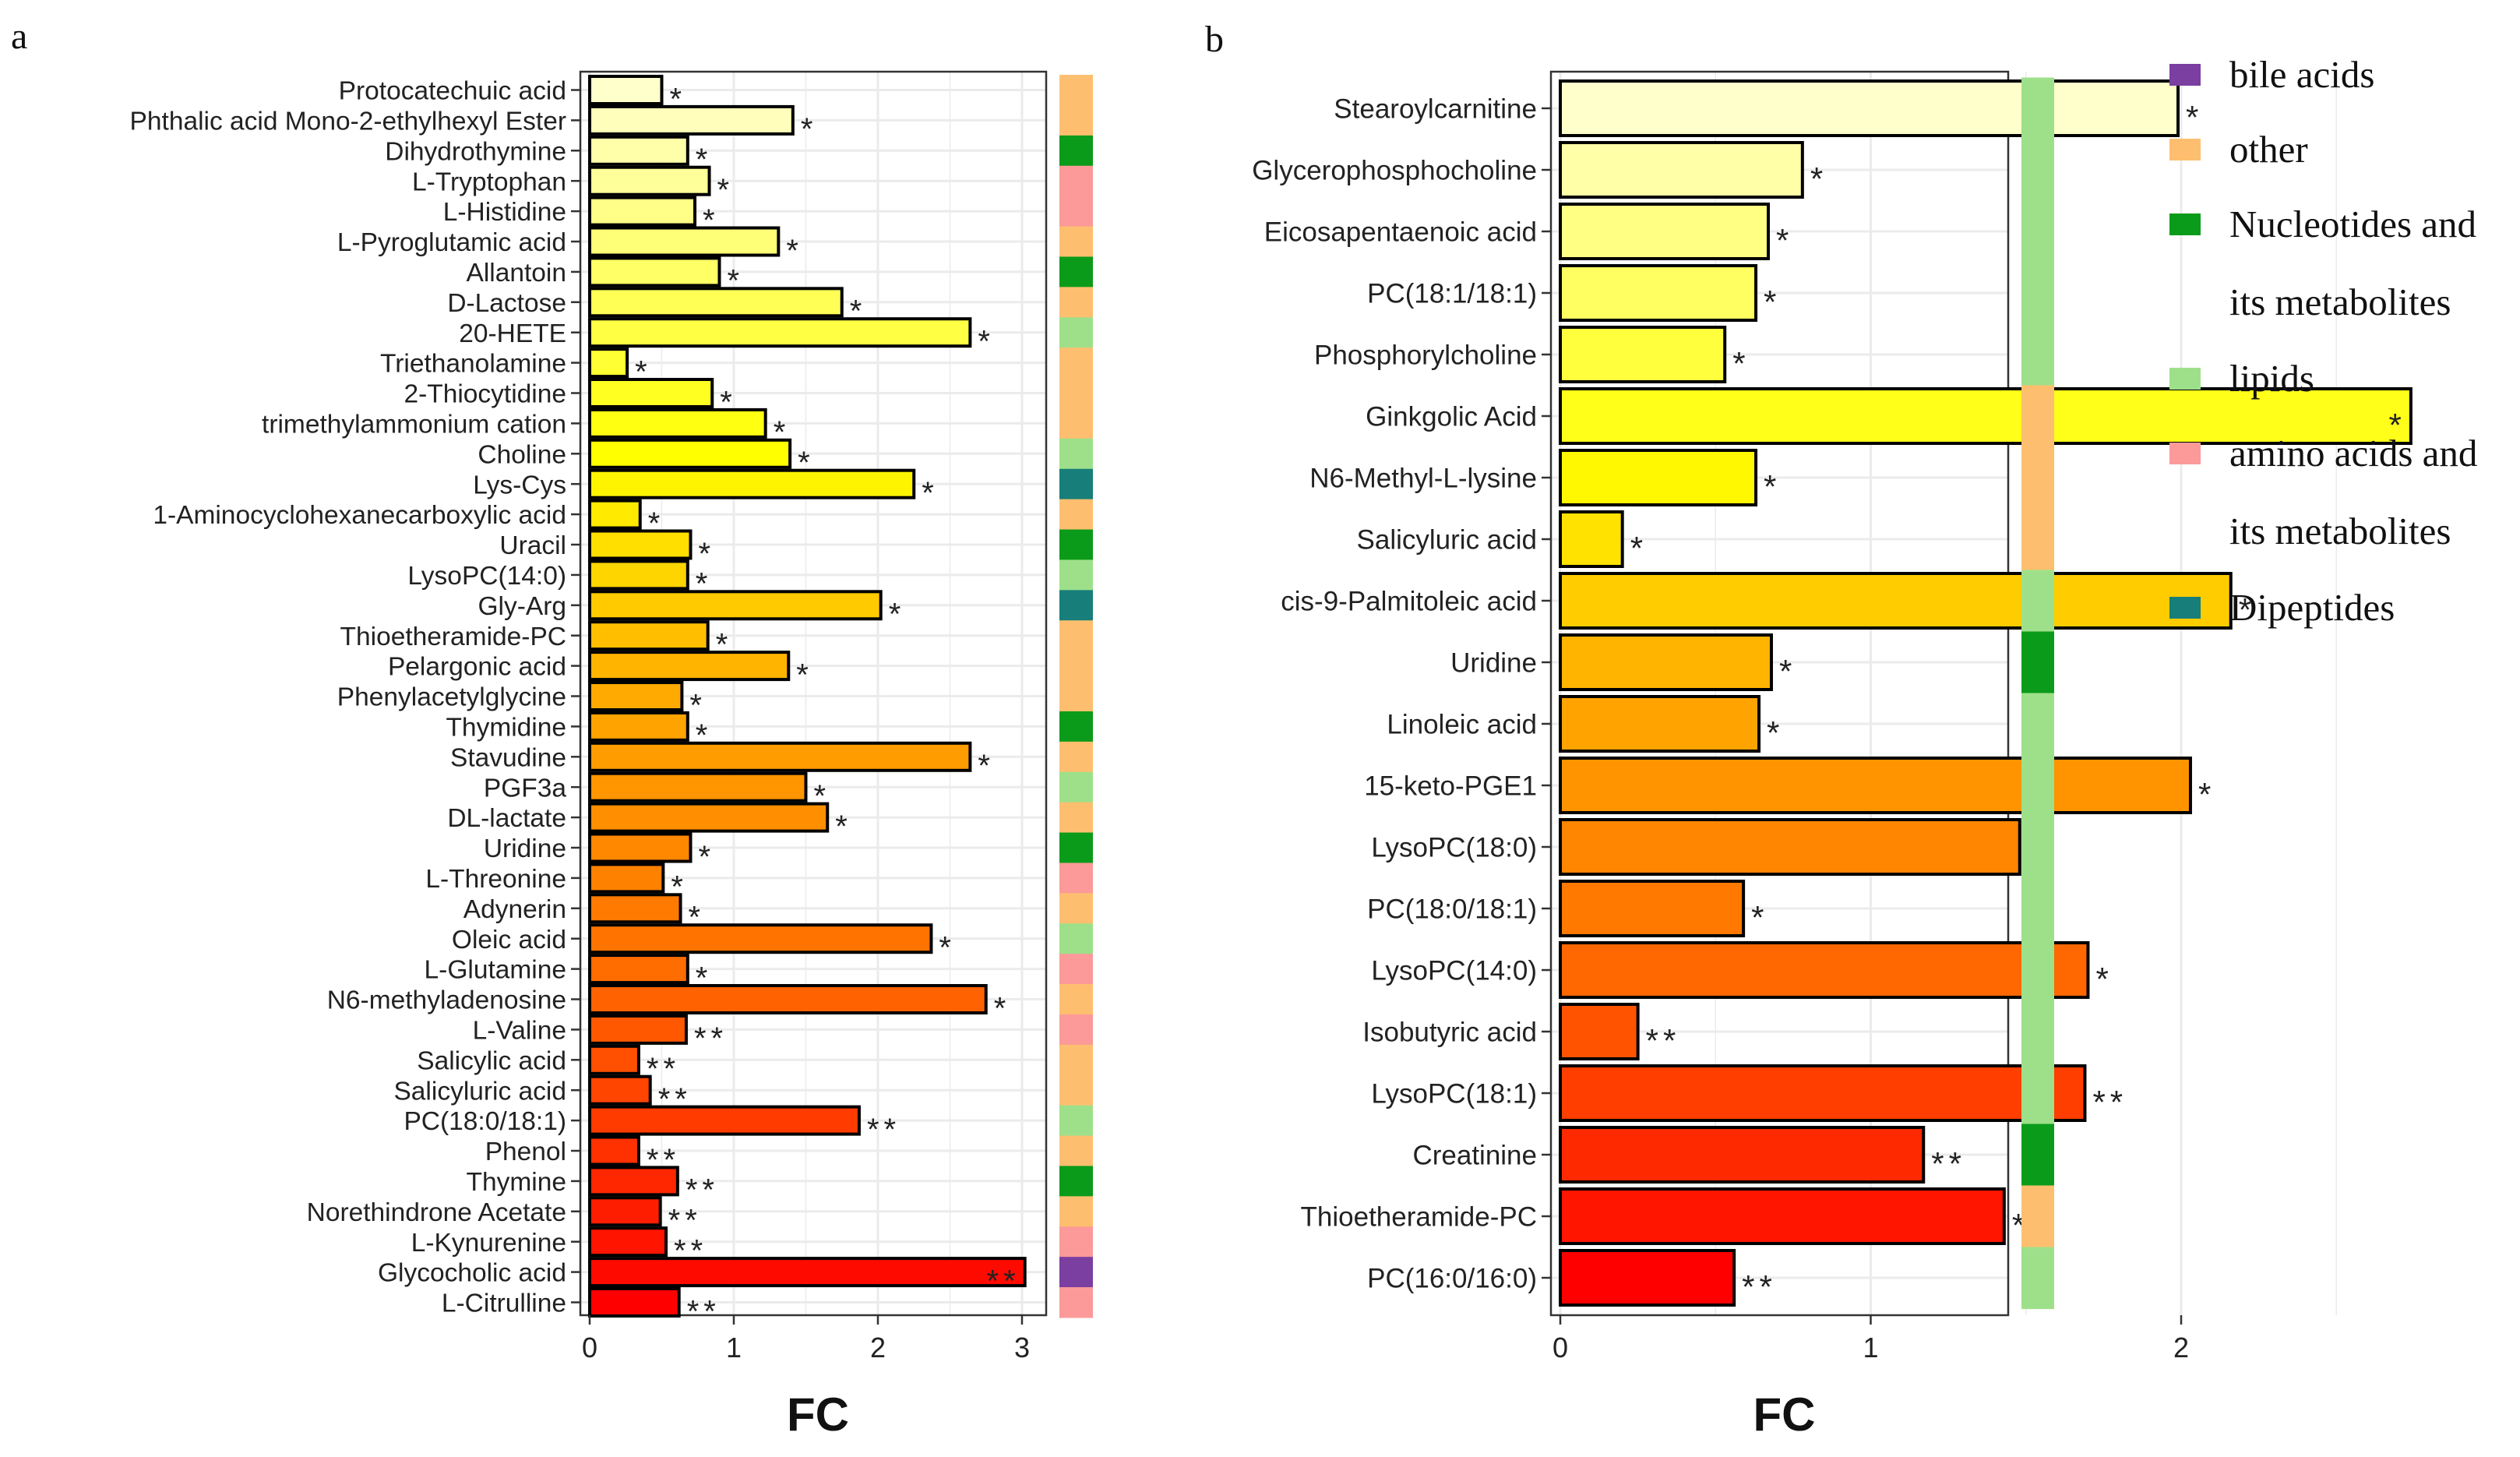 The image size is (2520, 1457). I want to click on category-label: PGF3a, so click(525, 788).